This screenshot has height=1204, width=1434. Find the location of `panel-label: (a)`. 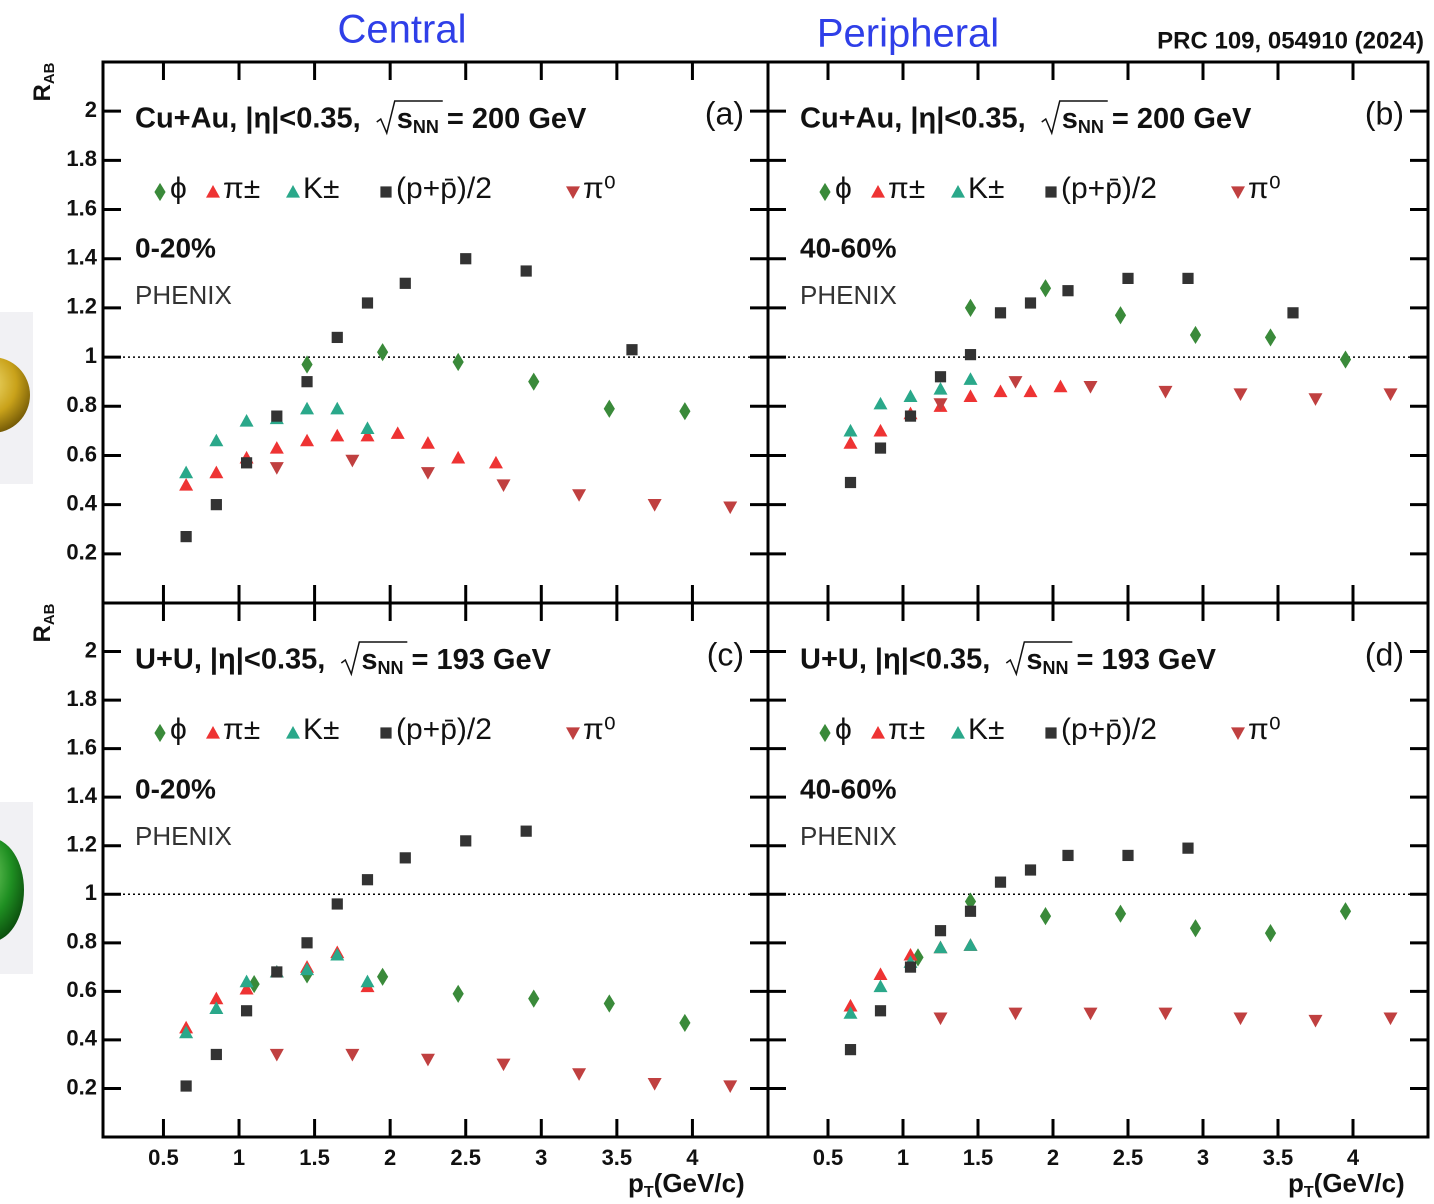

panel-label: (a) is located at coordinates (724, 113).